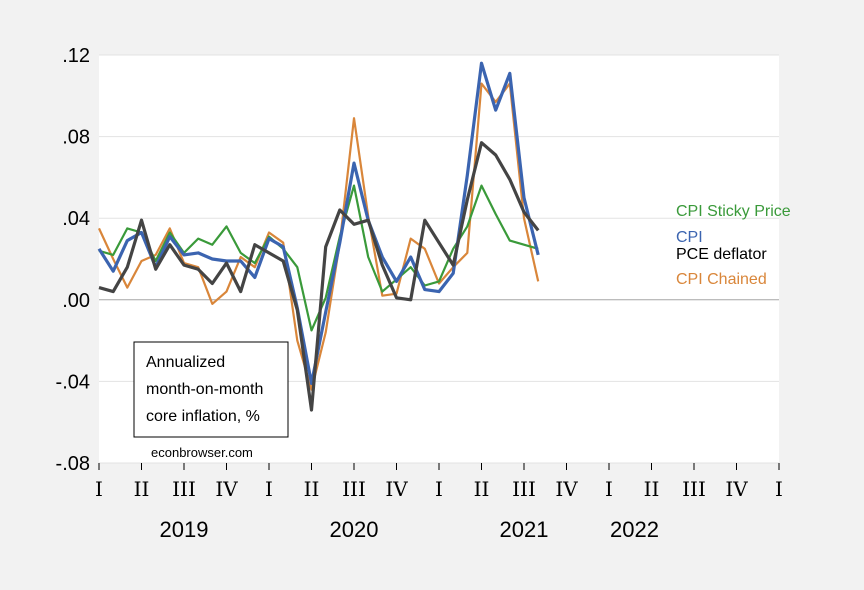  I want to click on y-tick-label: -.08, so click(73, 464).